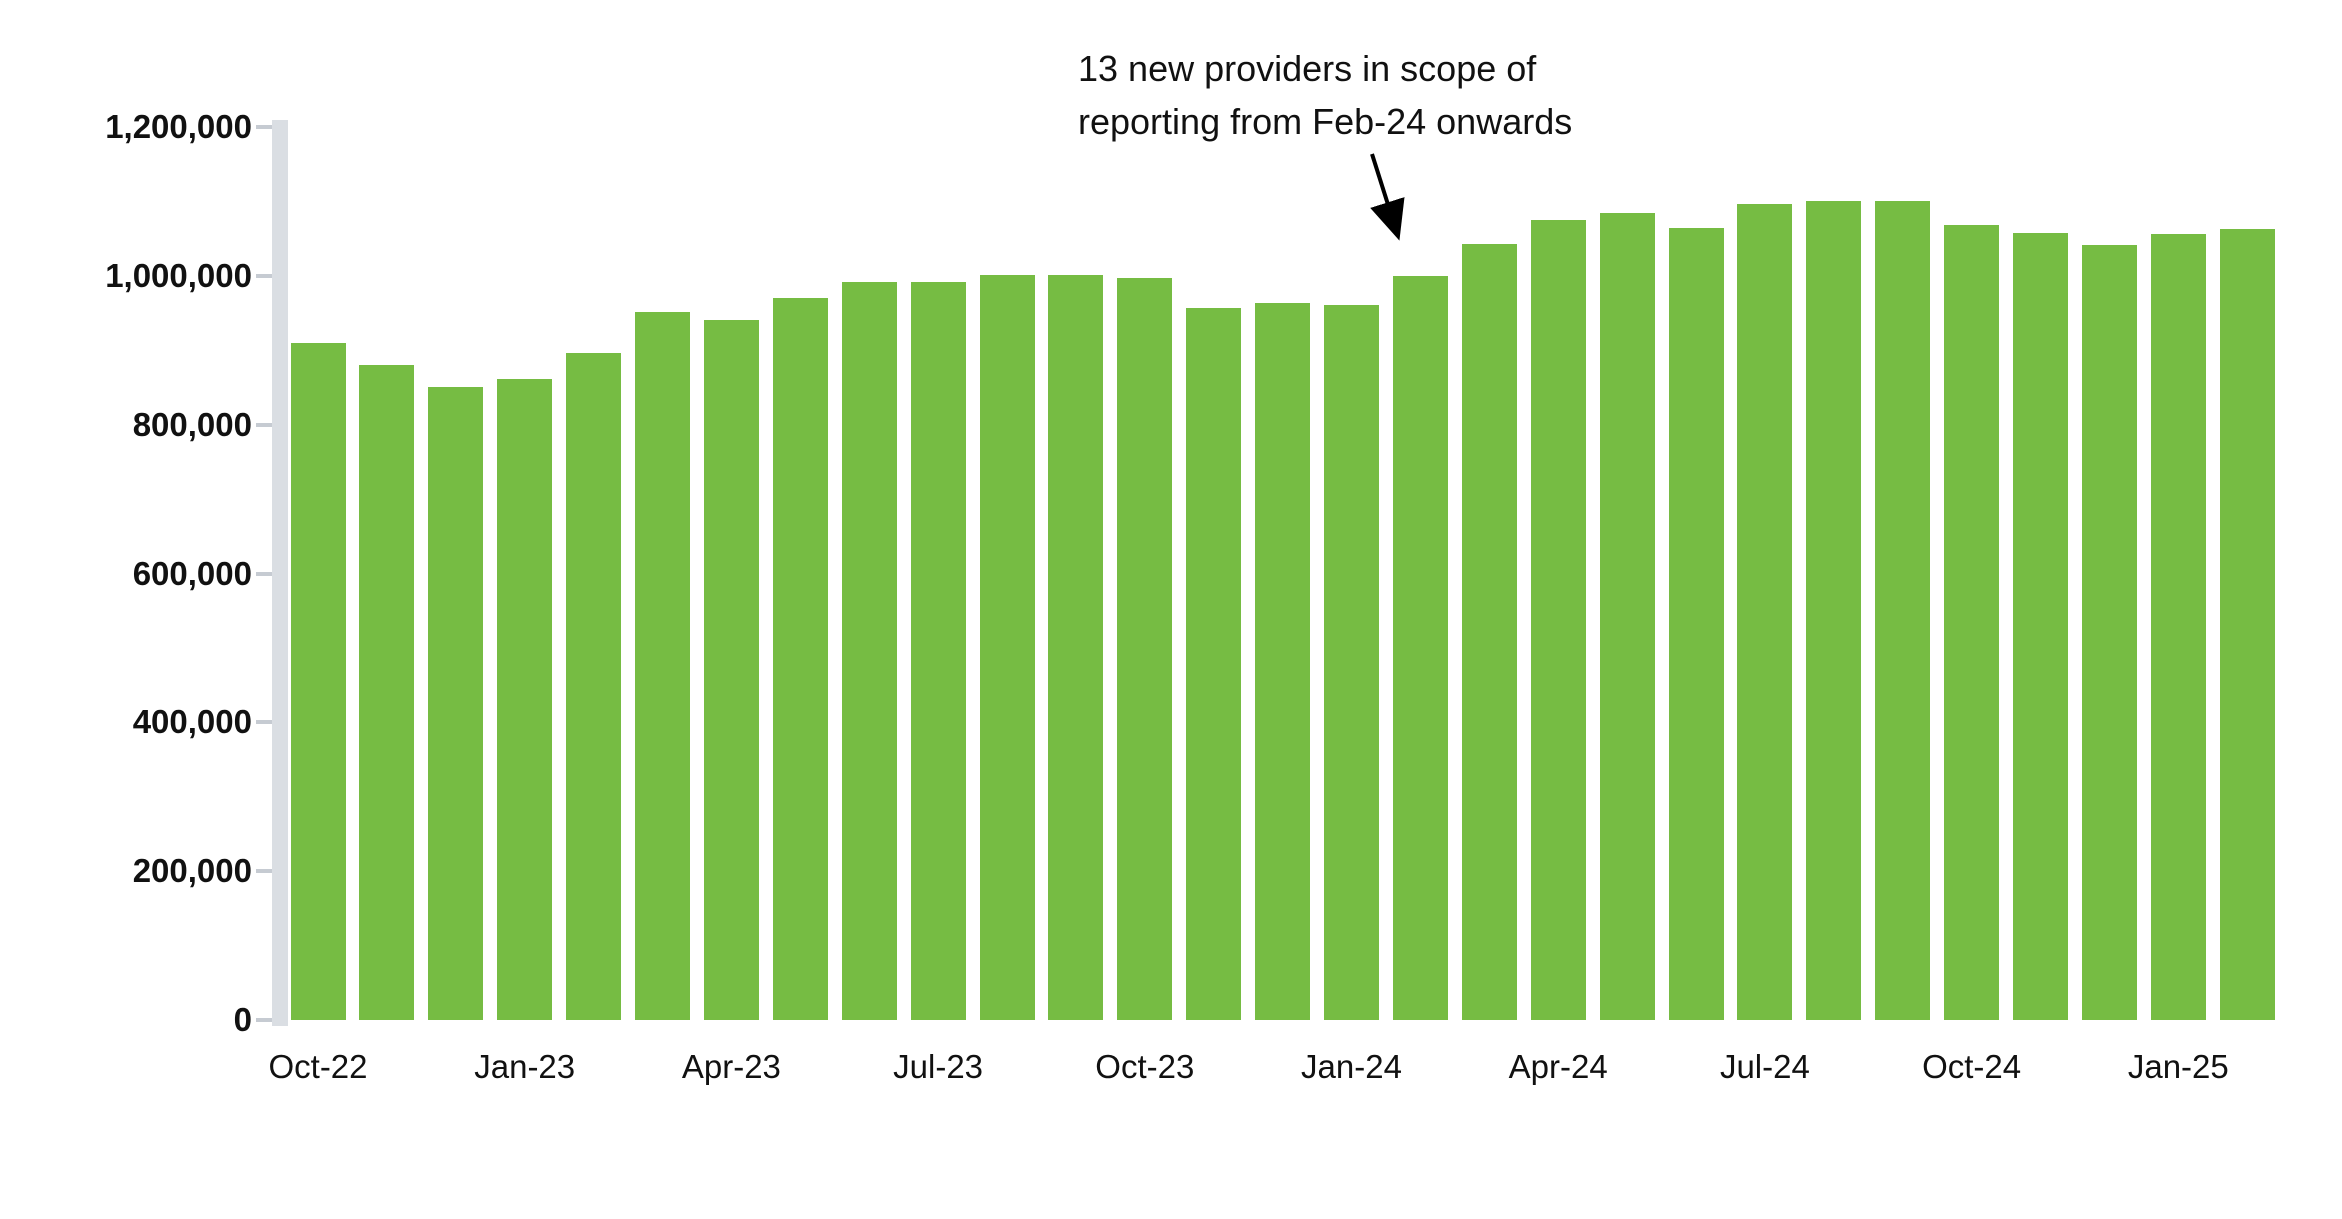  I want to click on y-axis-label-800000: 800,000, so click(192, 424).